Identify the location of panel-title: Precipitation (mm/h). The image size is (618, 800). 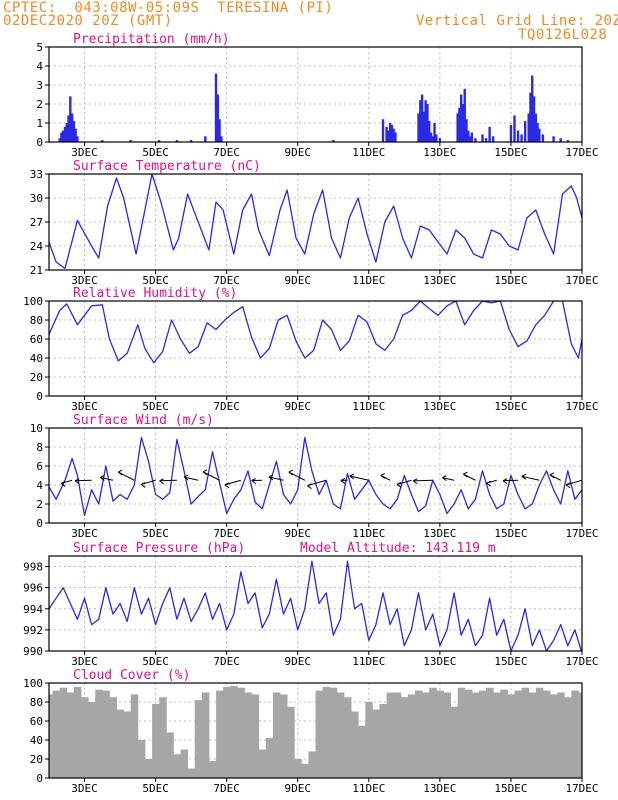
(151, 39).